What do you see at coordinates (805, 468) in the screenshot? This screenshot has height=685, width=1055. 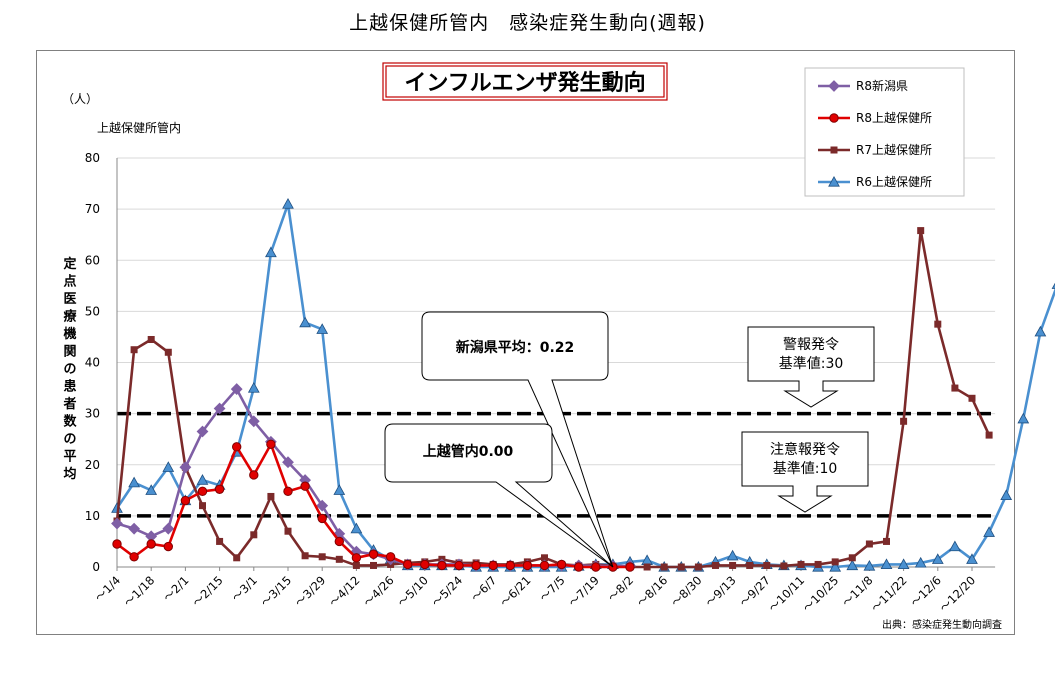 I see `threshold-label-line2: 基準値:10` at bounding box center [805, 468].